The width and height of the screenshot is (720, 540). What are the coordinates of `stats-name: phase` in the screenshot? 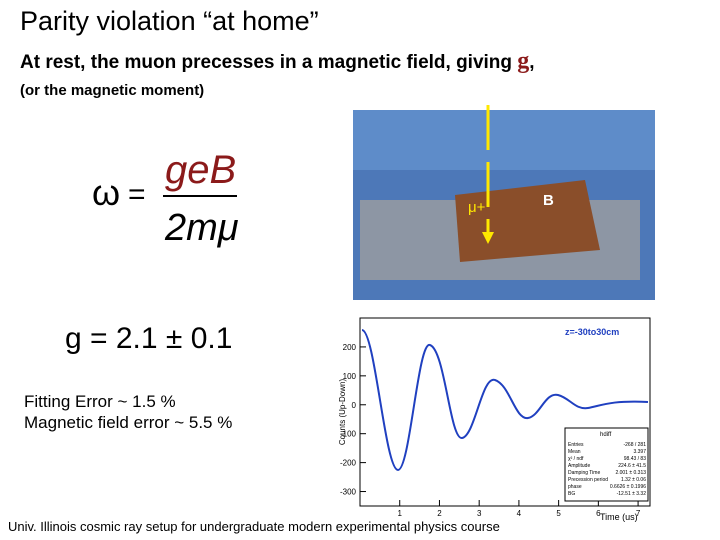 It's located at (575, 487).